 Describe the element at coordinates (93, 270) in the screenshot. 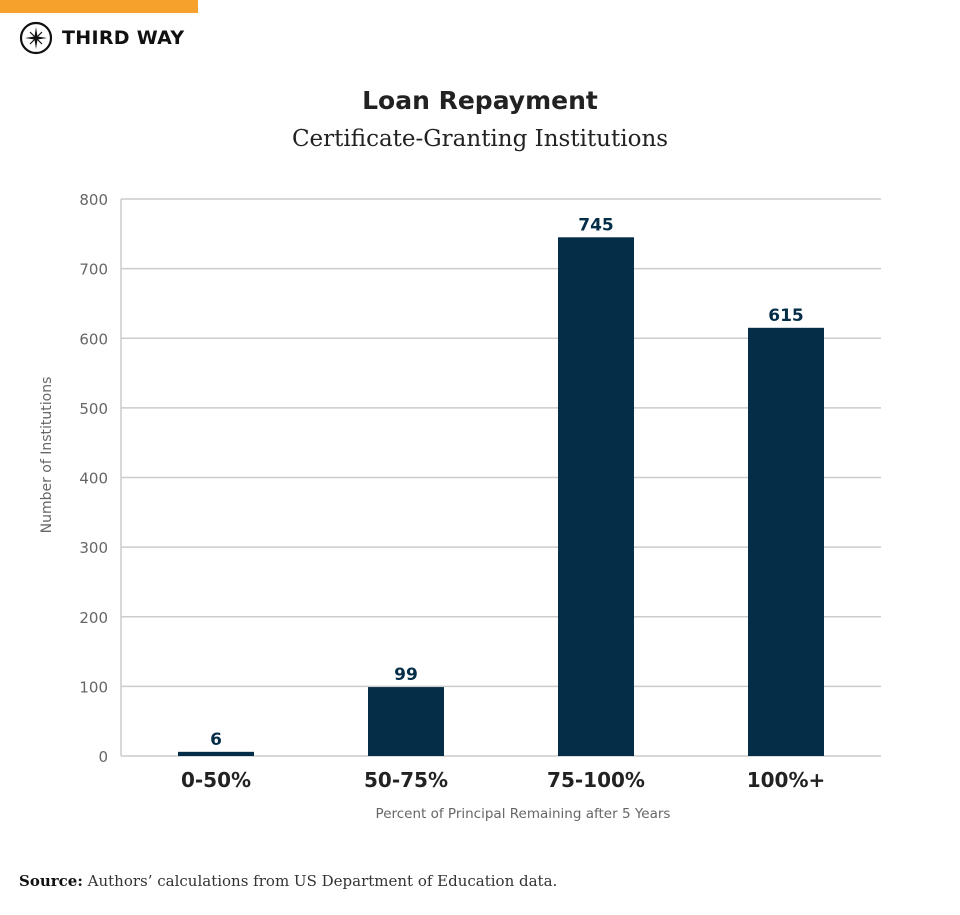

I see `y-tick-label: 700` at that location.